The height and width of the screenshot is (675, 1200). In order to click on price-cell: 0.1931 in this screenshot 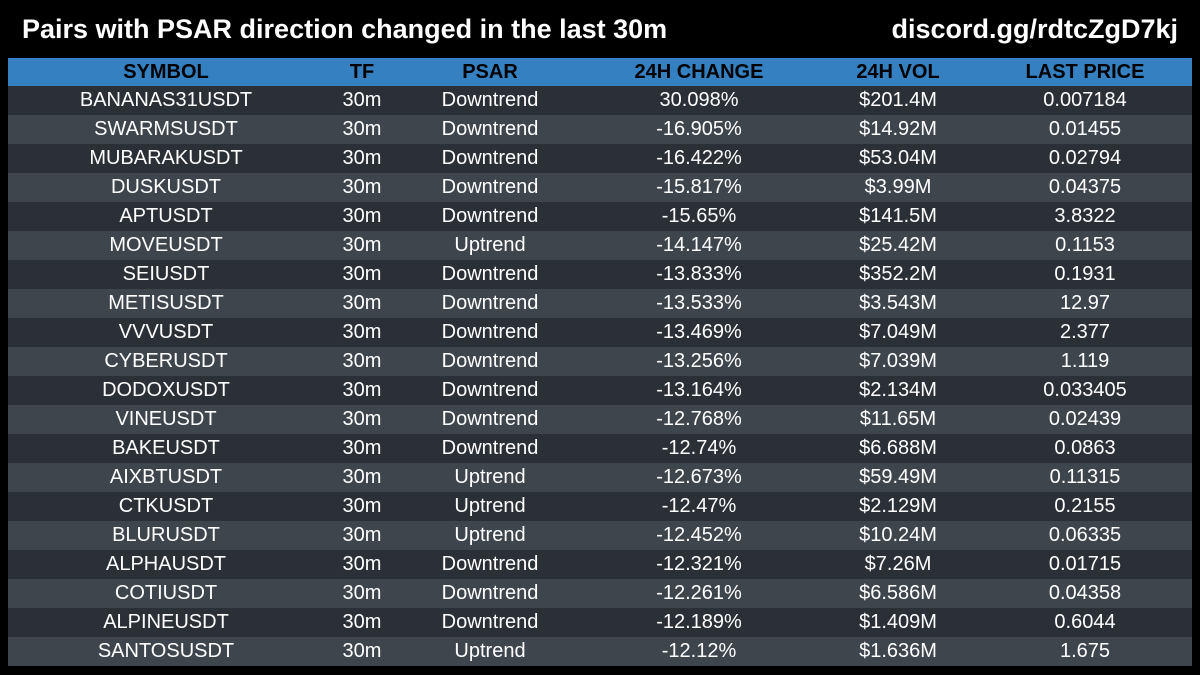, I will do `click(1085, 274)`.